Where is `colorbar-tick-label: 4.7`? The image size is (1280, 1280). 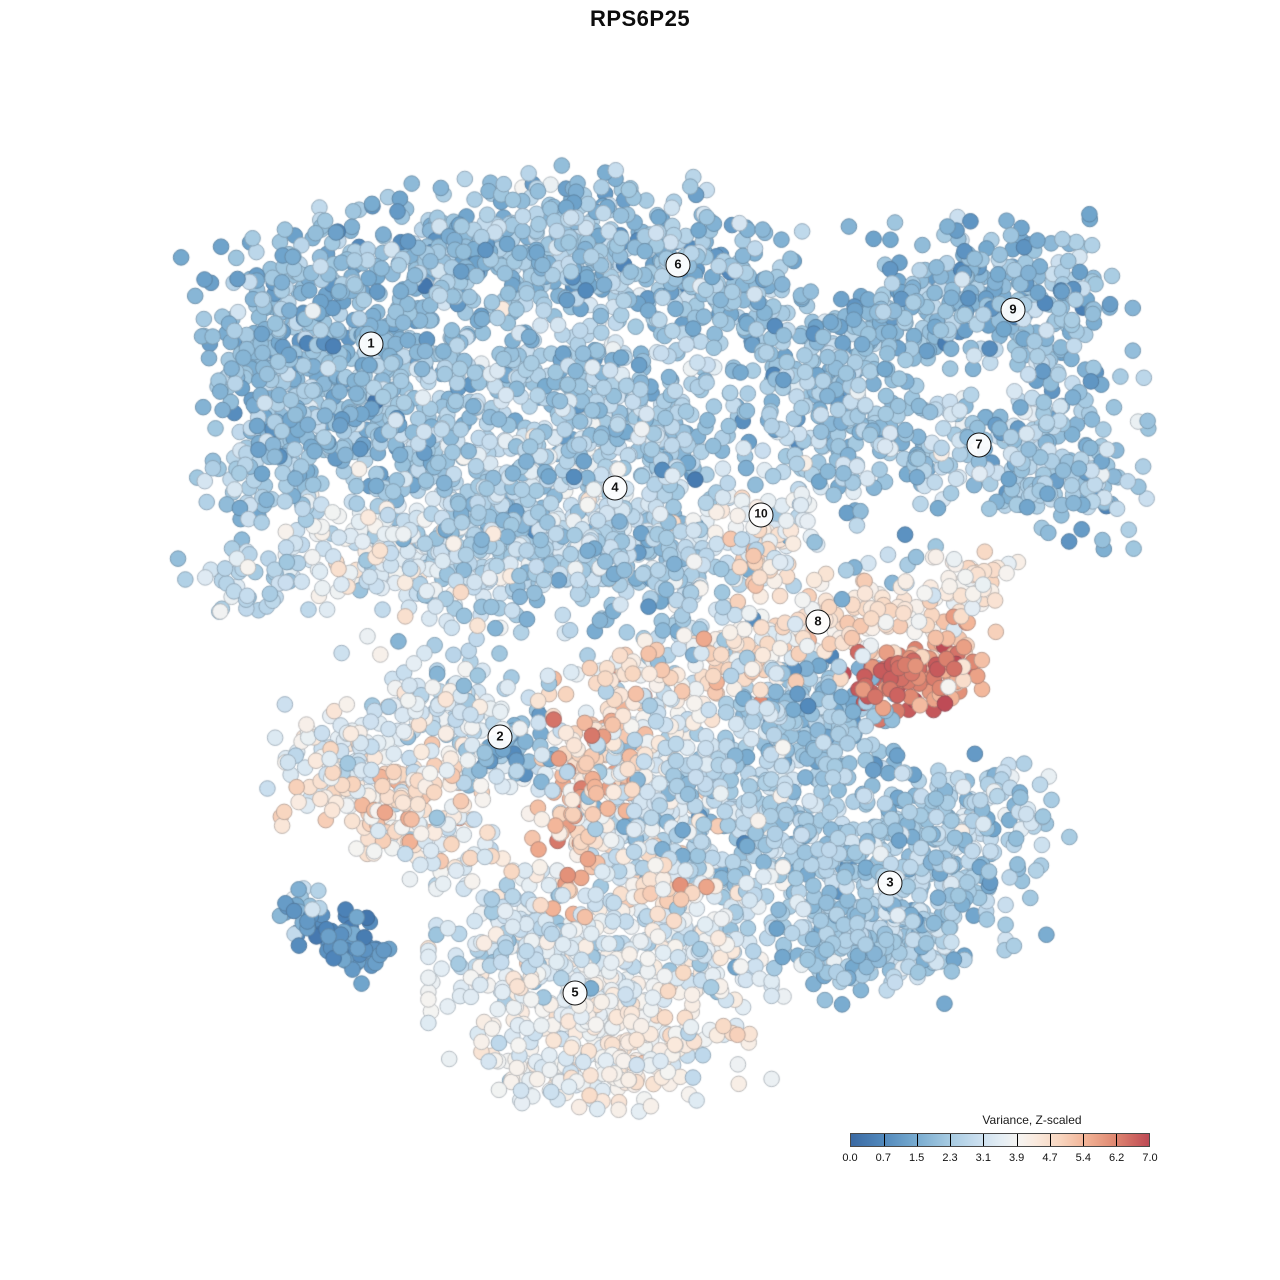 colorbar-tick-label: 4.7 is located at coordinates (1050, 1158).